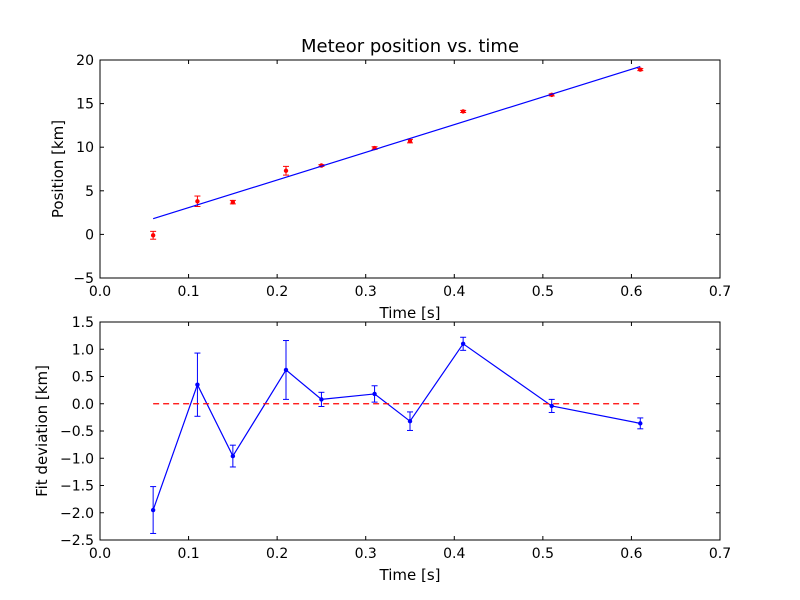  Describe the element at coordinates (89, 192) in the screenshot. I see `y-tick-label: 5` at that location.